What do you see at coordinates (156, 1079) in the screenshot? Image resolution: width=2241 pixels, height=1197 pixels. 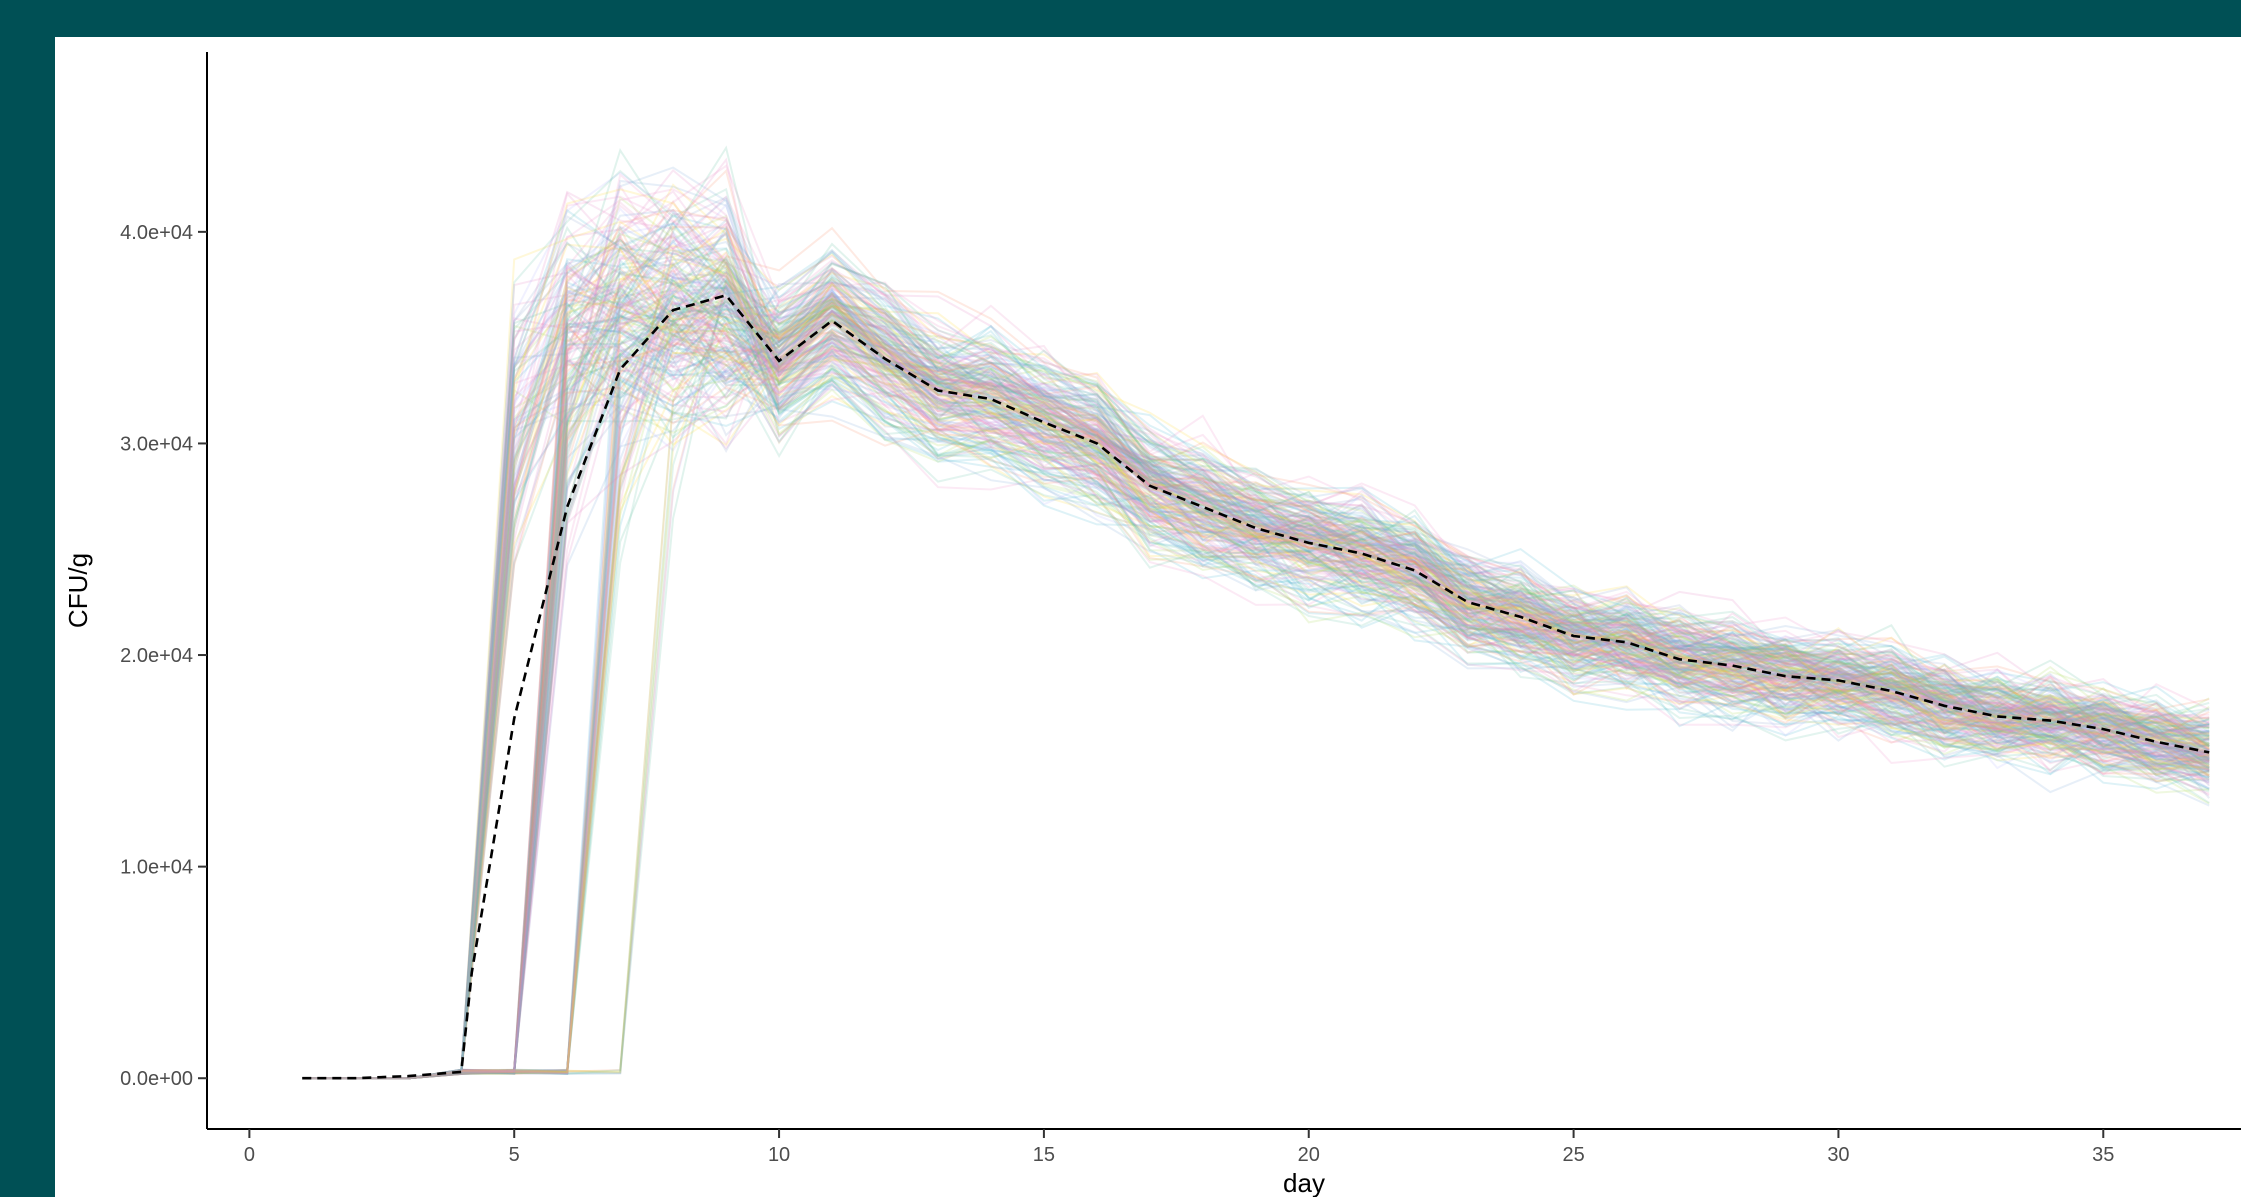 I see `y-tick-label: 0.0e+00` at bounding box center [156, 1079].